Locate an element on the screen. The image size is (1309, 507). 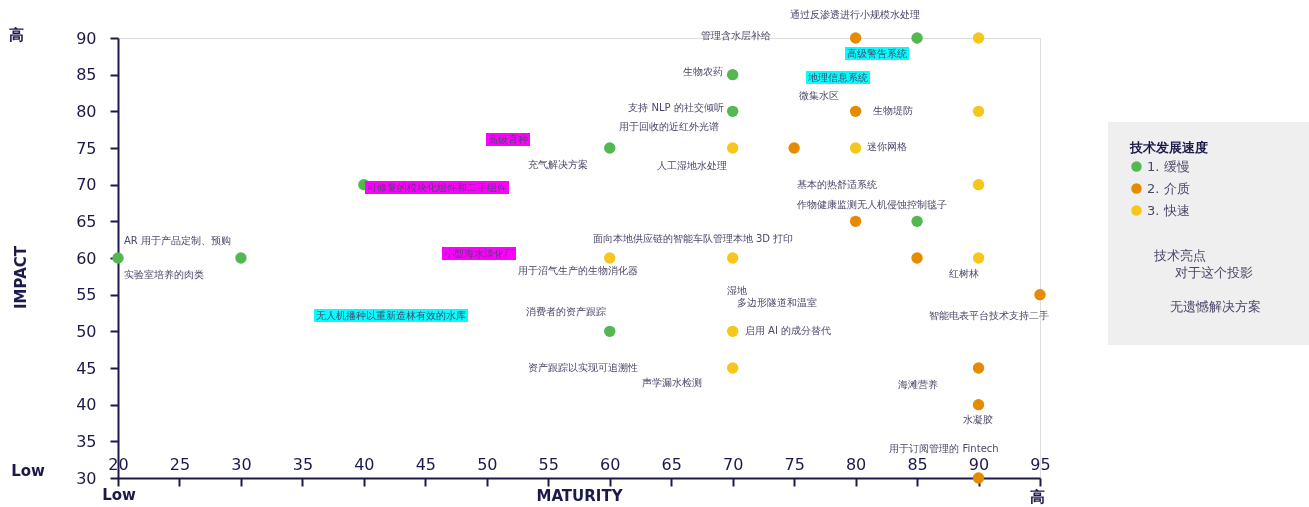
x-tick-label: 40 is located at coordinates (364, 464).